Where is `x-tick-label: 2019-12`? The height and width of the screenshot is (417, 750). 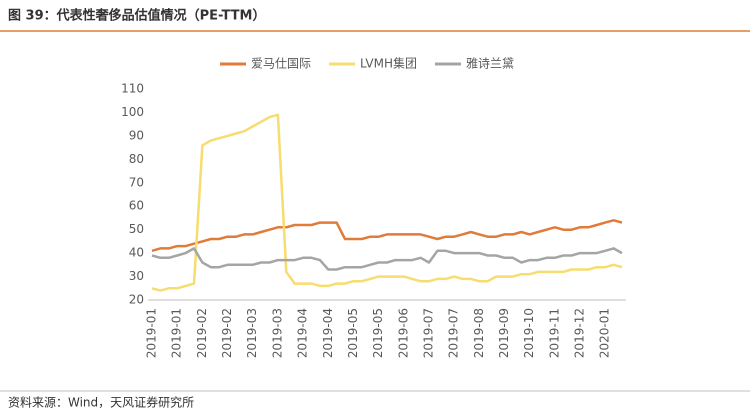 x-tick-label: 2019-12 is located at coordinates (580, 333).